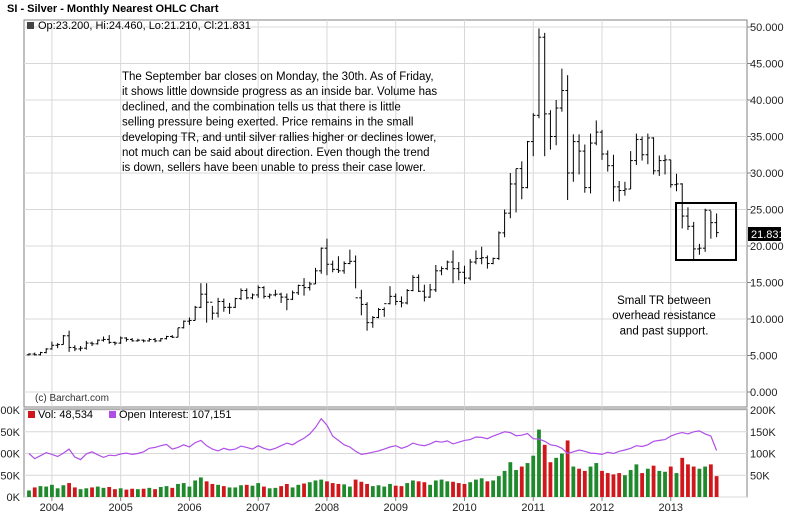  I want to click on year-label: 2007, so click(258, 508).